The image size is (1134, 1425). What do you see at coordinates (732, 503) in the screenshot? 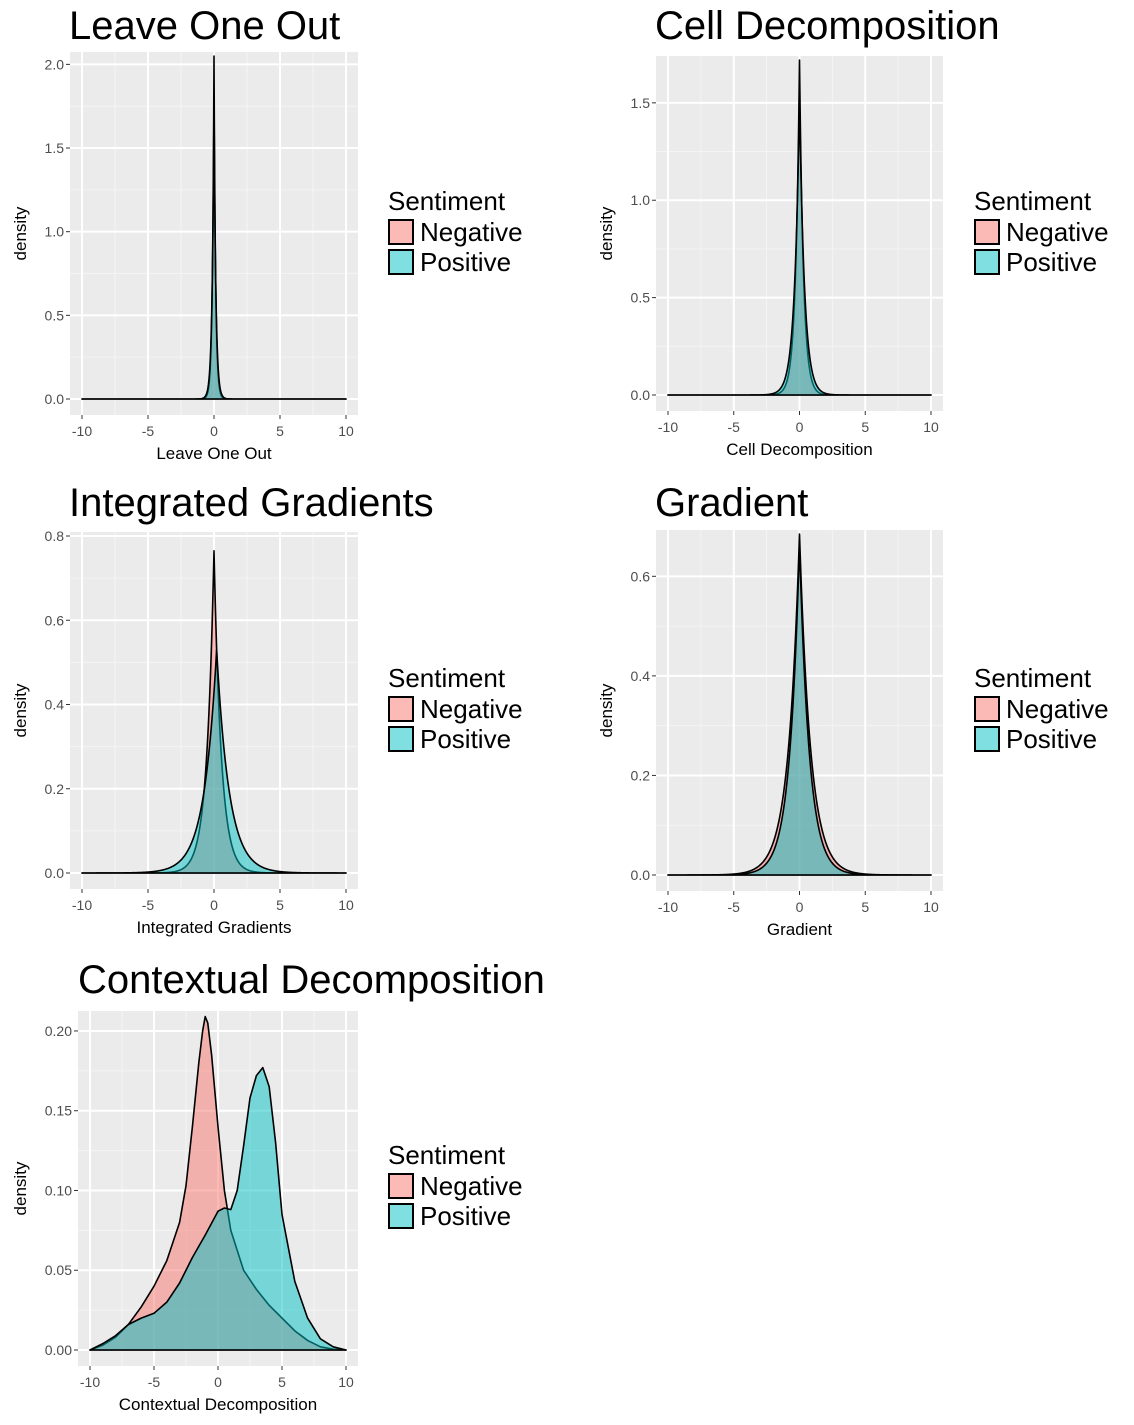
I see `chart-title: Gradient` at bounding box center [732, 503].